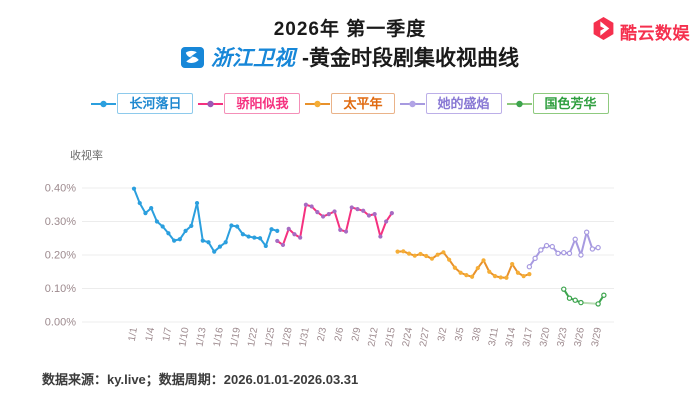 The width and height of the screenshot is (700, 400). What do you see at coordinates (580, 337) in the screenshot?
I see `x-tick-label: 3/26` at bounding box center [580, 337].